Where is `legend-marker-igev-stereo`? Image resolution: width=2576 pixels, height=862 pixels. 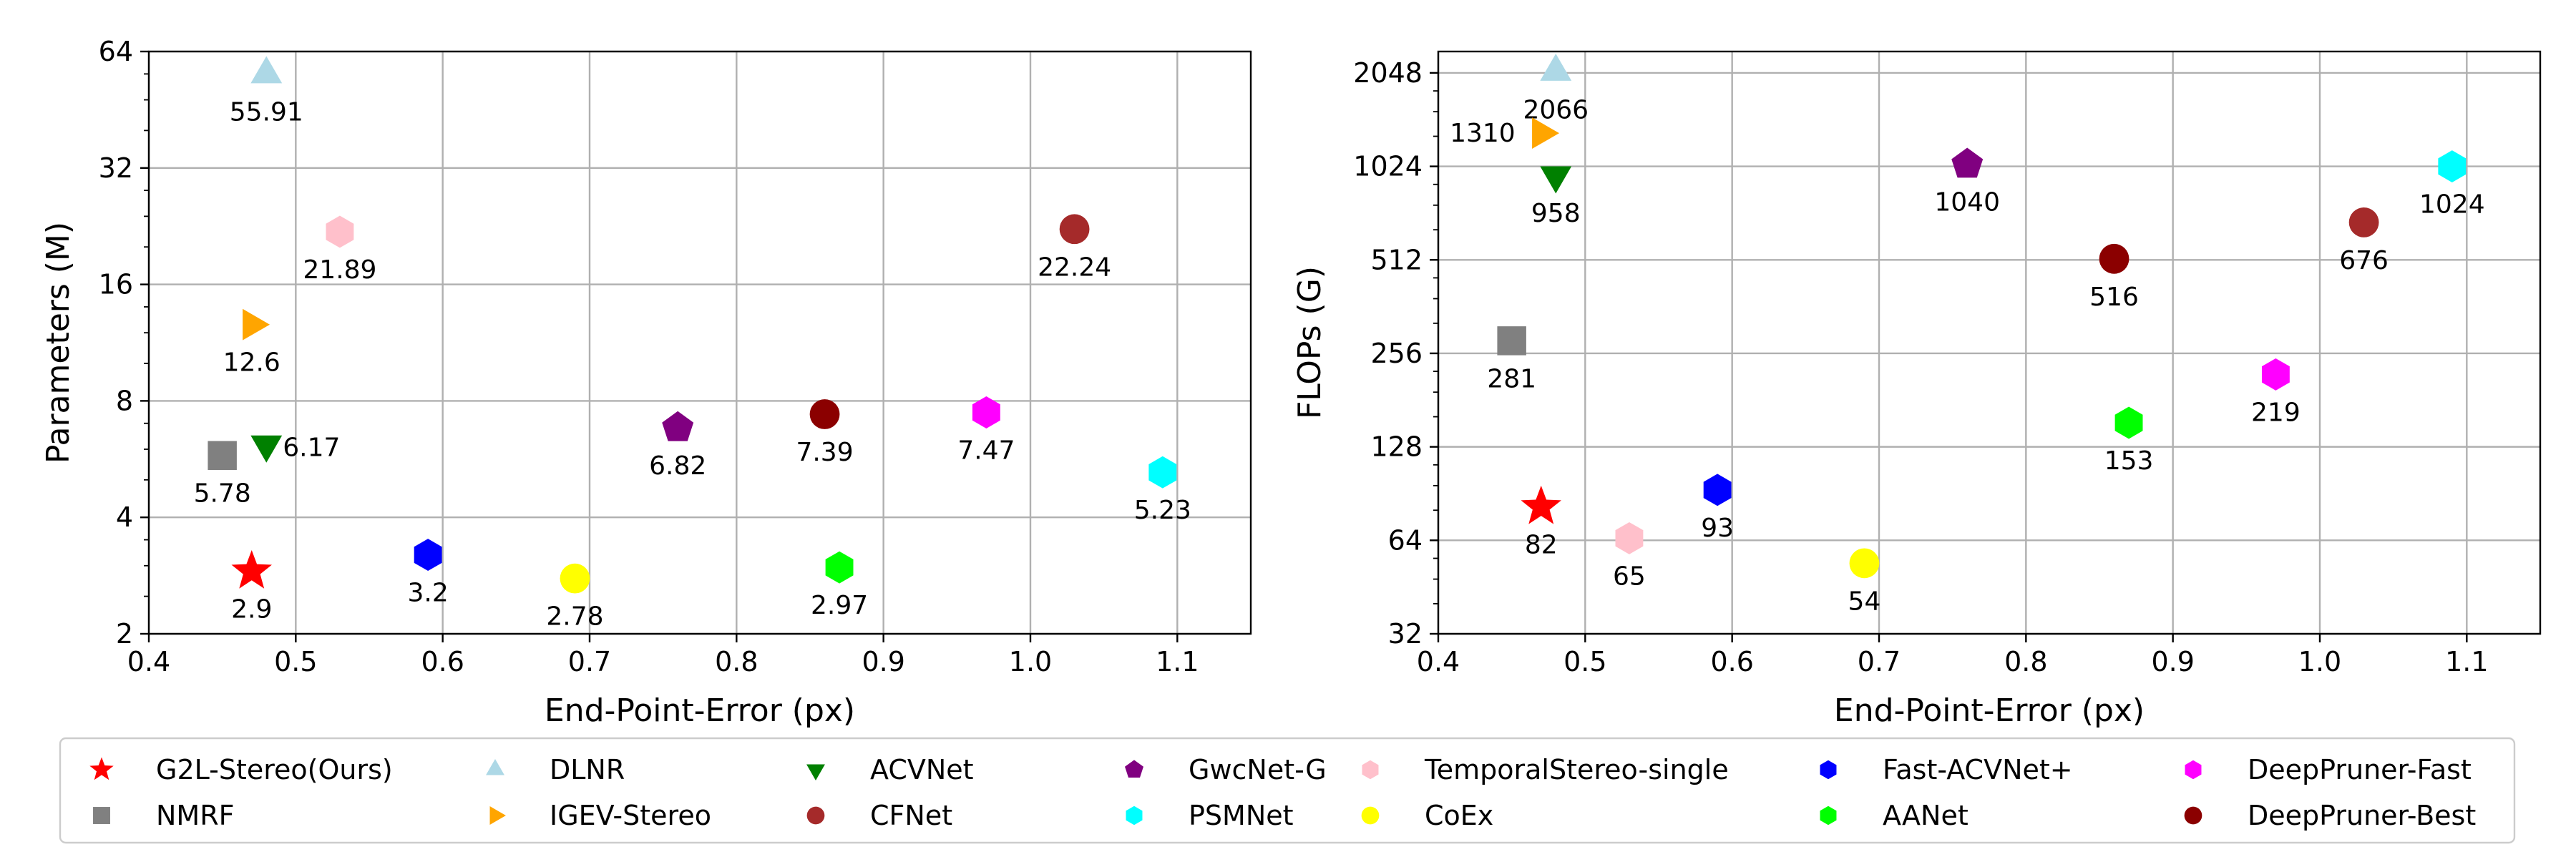
legend-marker-igev-stereo is located at coordinates (497, 816).